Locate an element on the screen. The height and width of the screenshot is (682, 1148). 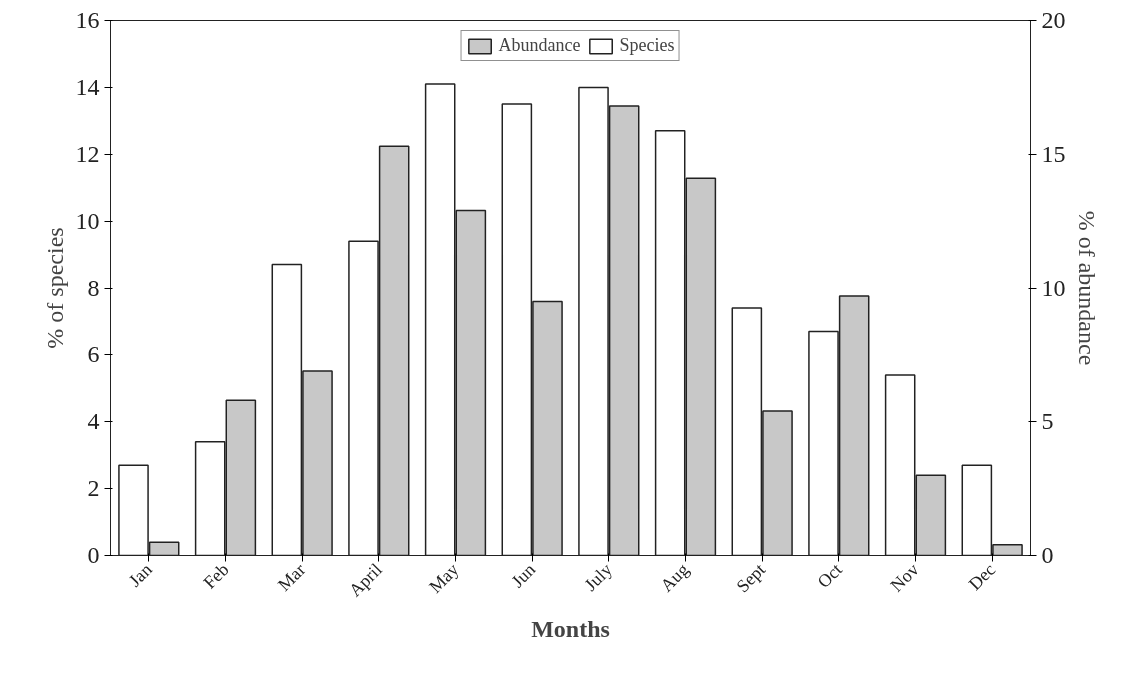
legend-label: Abundance is located at coordinates (539, 45).